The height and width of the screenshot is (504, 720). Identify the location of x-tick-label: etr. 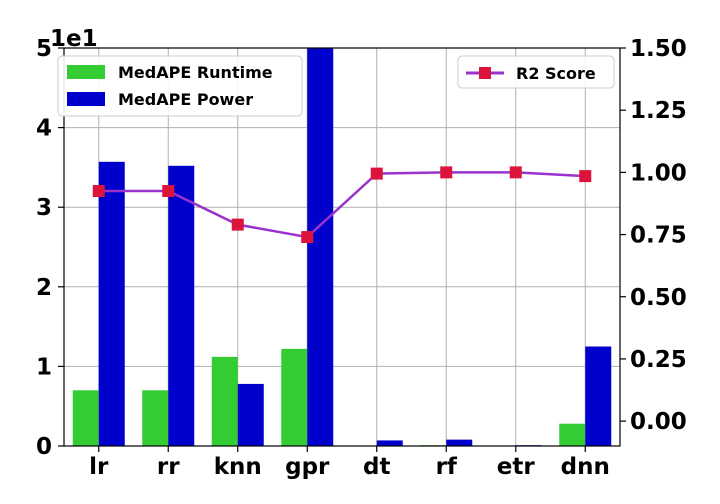
(516, 467).